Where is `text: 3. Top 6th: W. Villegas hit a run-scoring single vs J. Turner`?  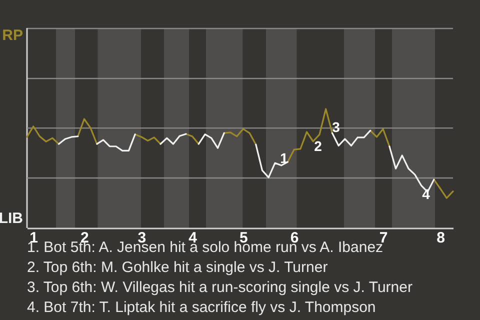
text: 3. Top 6th: W. Villegas hit a run-scoring single vs J. Turner is located at coordinates (219, 288).